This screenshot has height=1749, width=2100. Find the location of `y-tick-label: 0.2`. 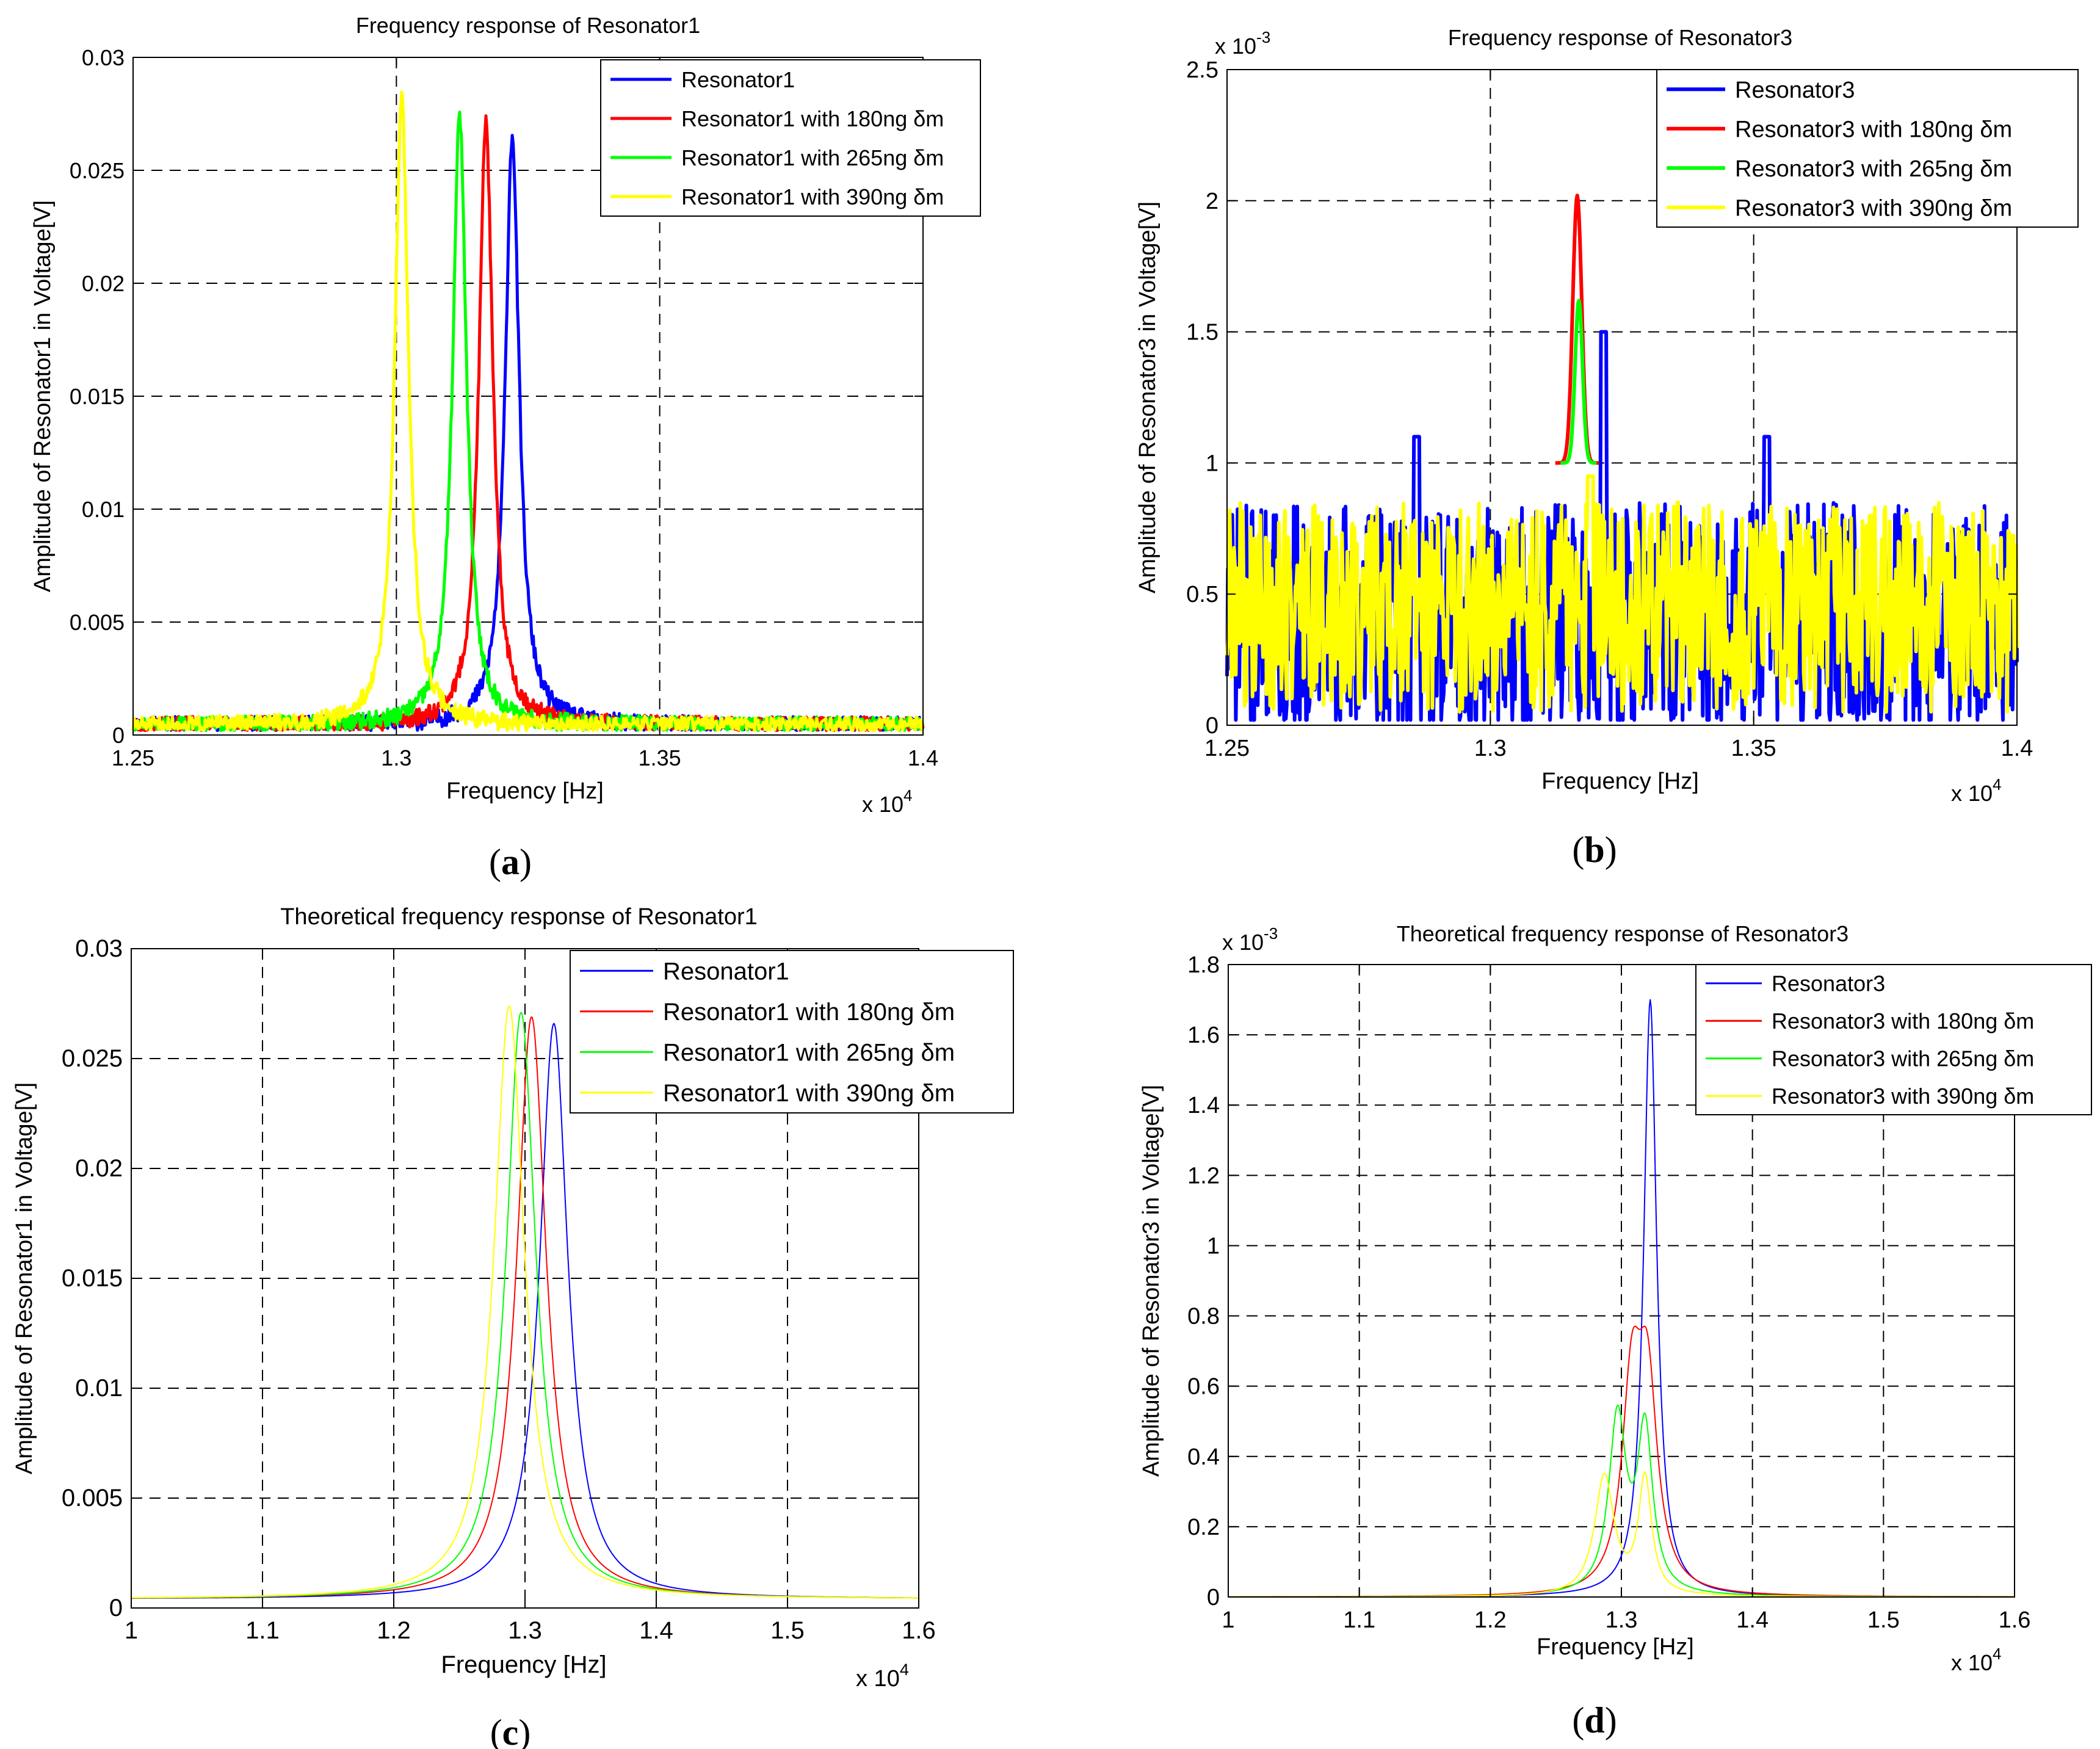

y-tick-label: 0.2 is located at coordinates (1203, 1527).